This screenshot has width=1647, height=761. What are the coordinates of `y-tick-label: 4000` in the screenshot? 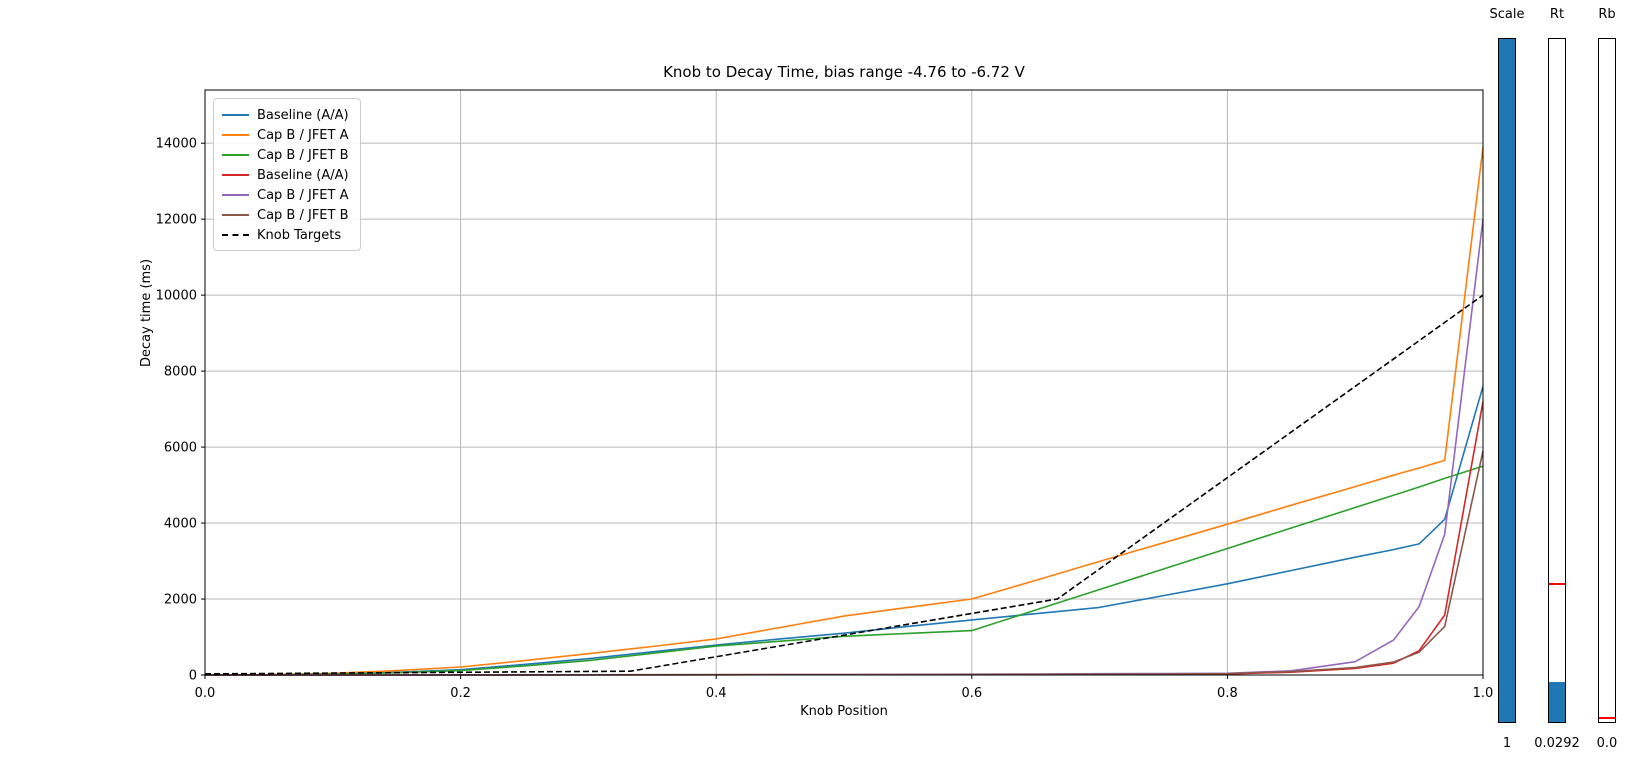 It's located at (180, 524).